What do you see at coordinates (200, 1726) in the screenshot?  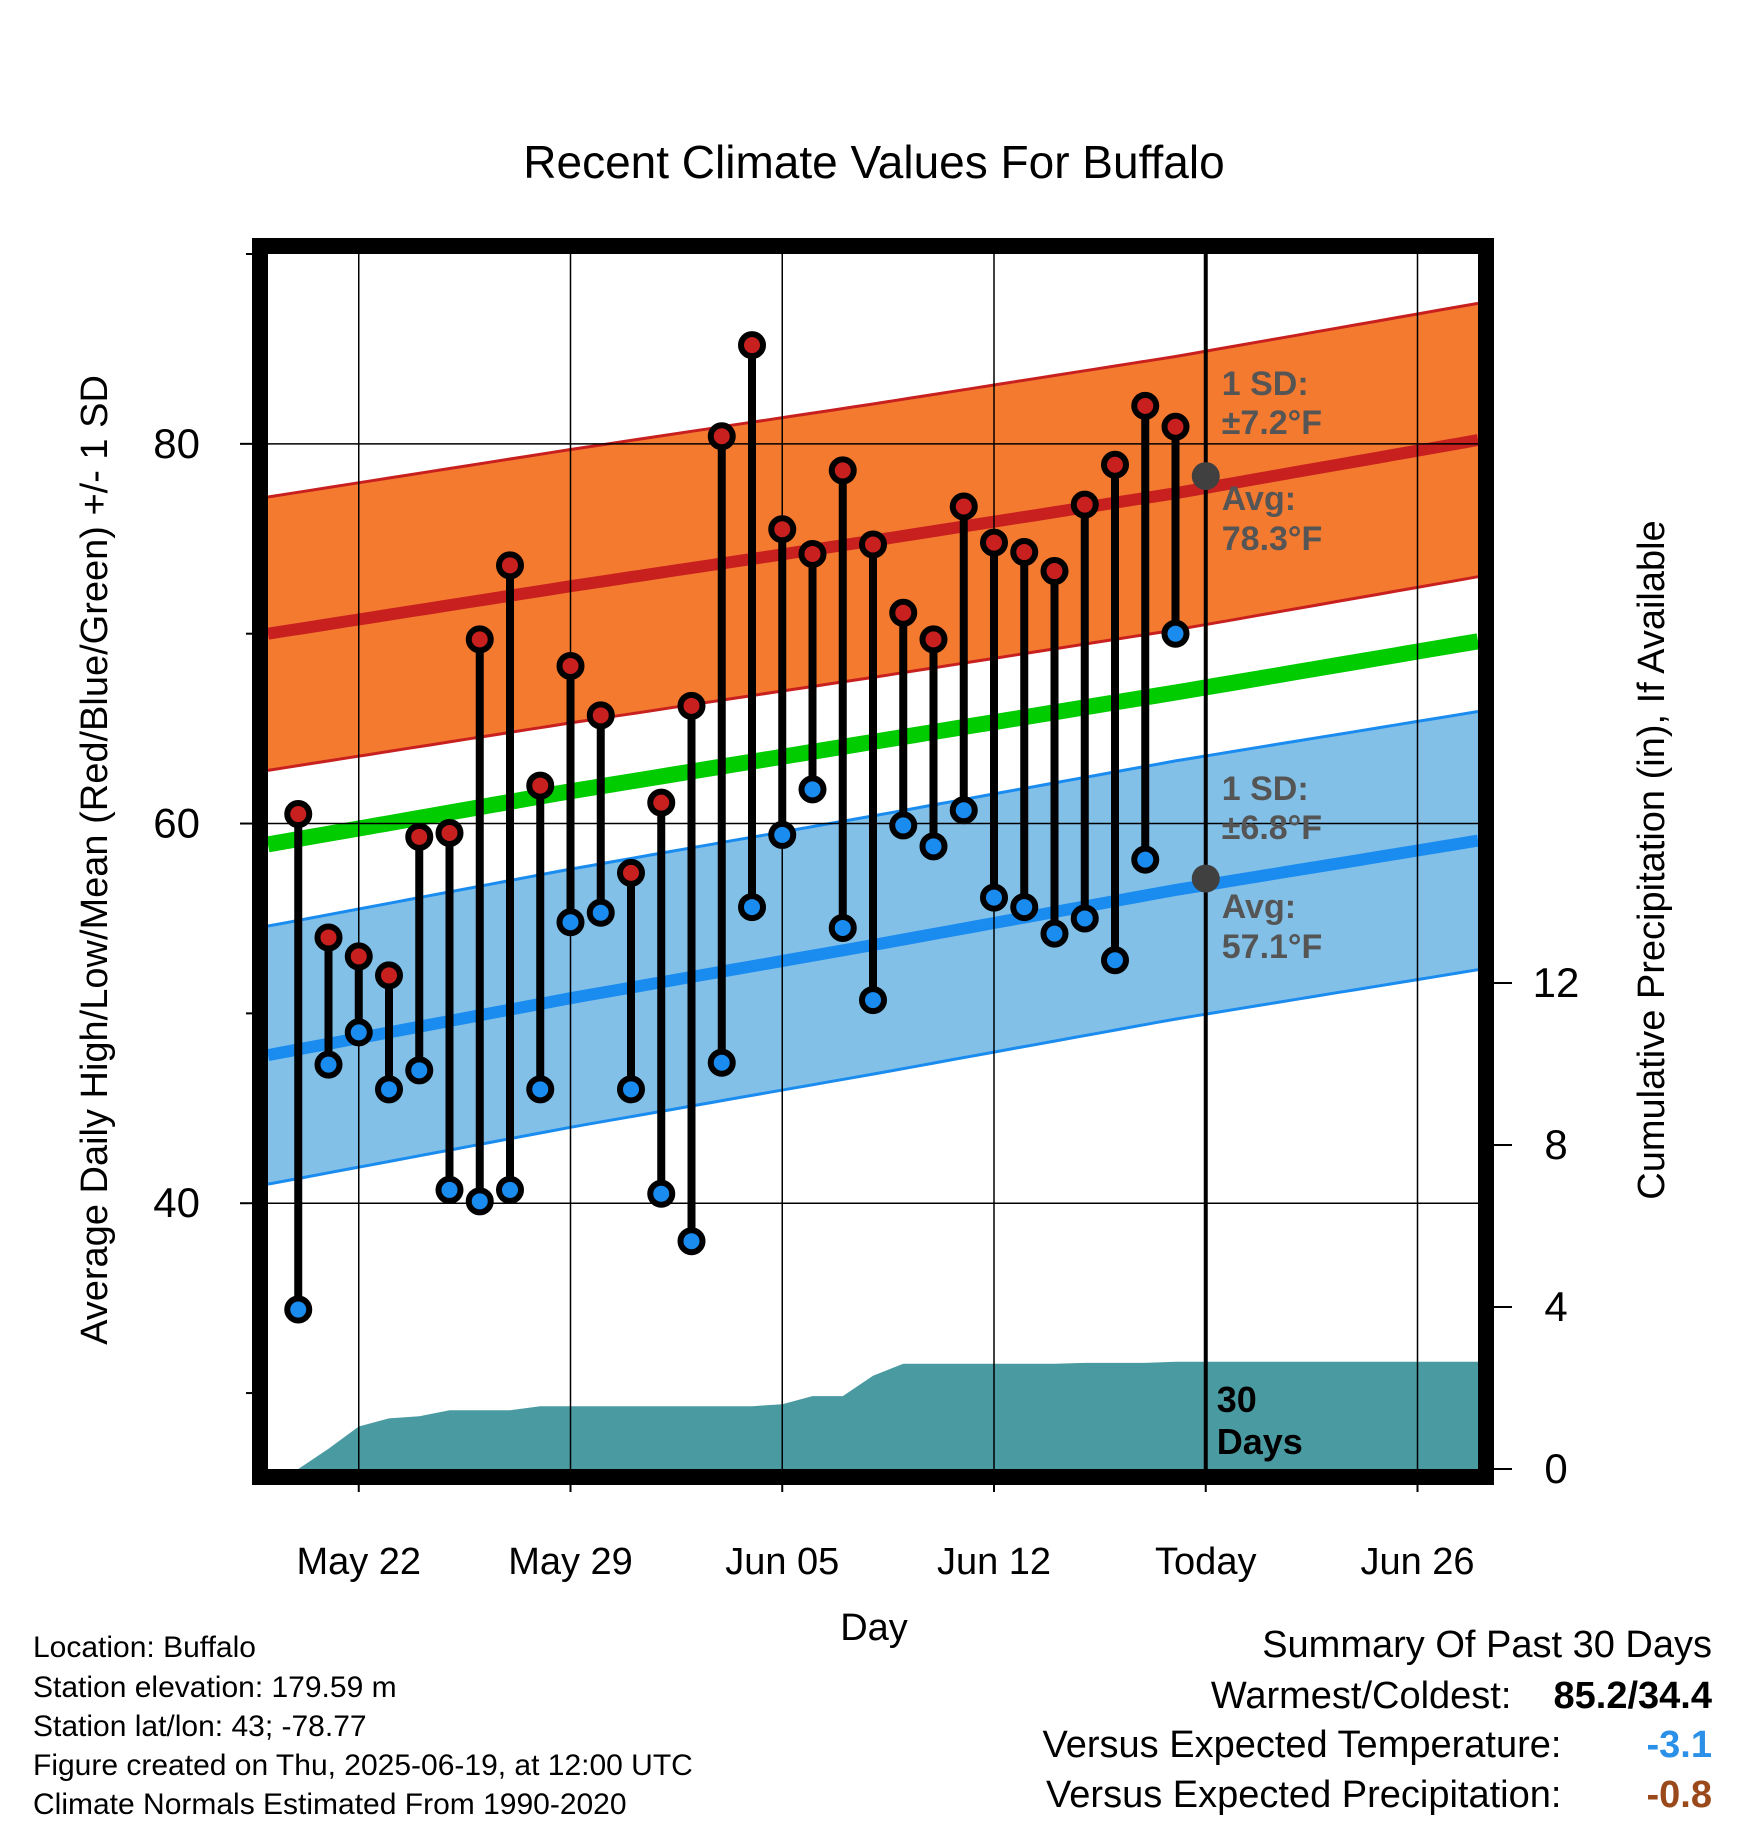 I see `info-latlon: Station lat/lon: 43; -78.77` at bounding box center [200, 1726].